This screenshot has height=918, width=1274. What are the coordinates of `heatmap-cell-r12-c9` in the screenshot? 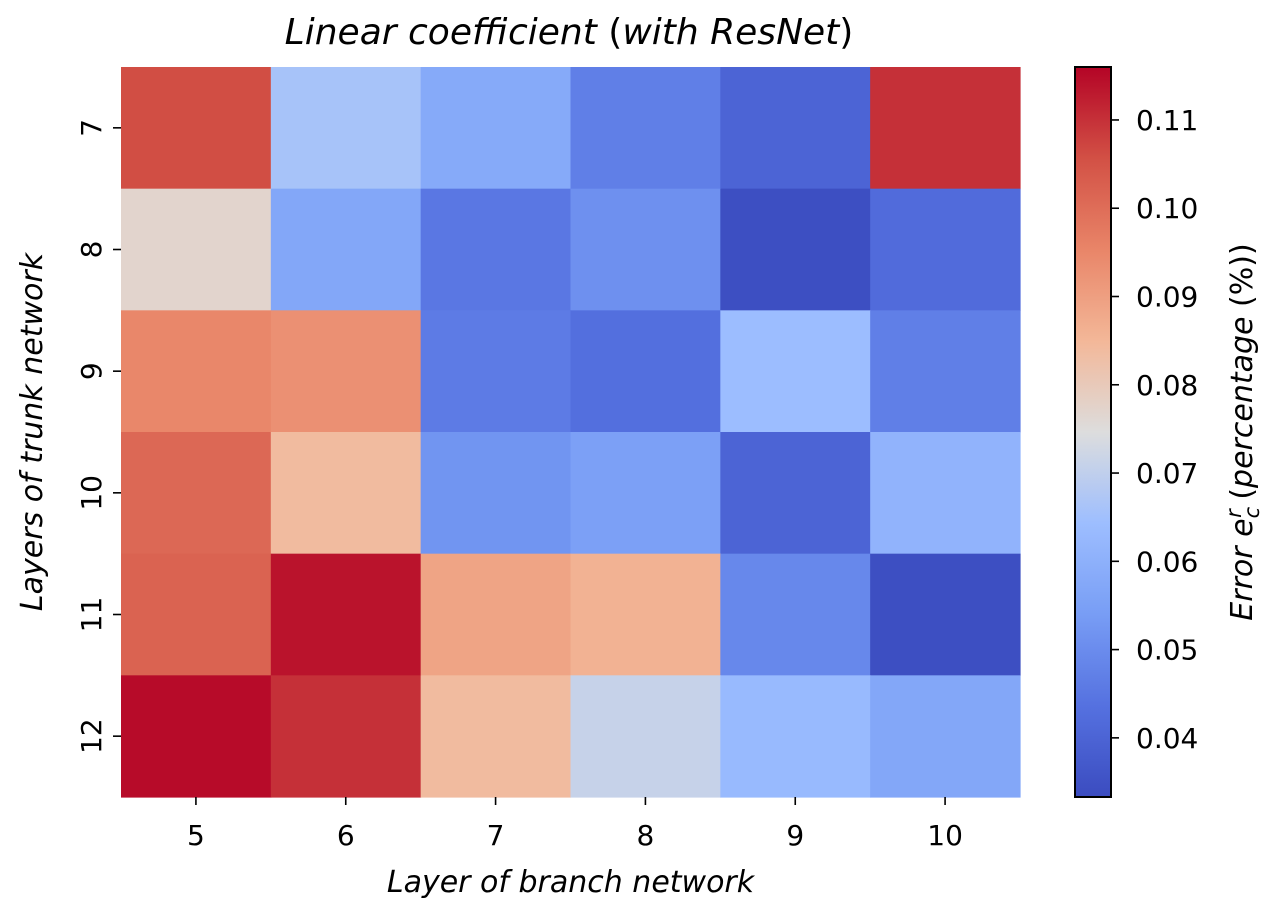 It's located at (795, 736).